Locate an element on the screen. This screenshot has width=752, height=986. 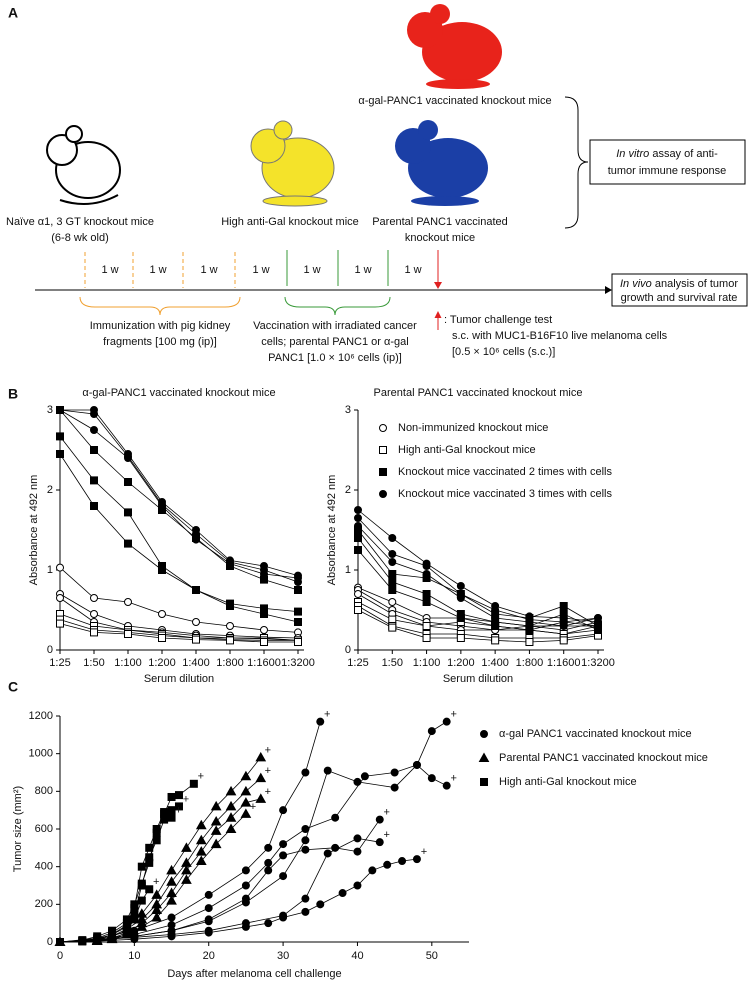
x-tick-label: 1:400 is located at coordinates (495, 663).